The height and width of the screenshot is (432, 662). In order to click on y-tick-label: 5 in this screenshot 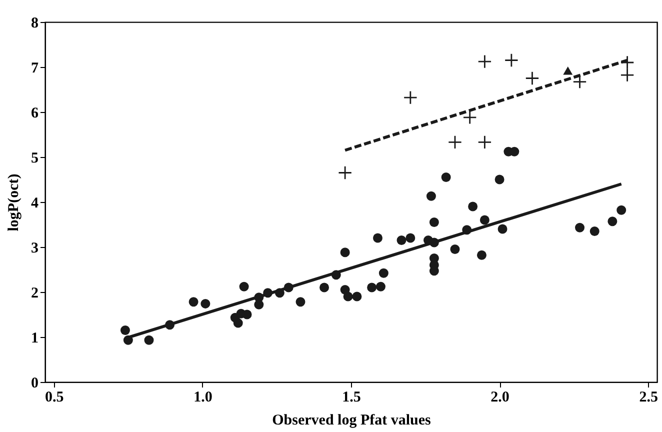, I will do `click(34, 158)`.